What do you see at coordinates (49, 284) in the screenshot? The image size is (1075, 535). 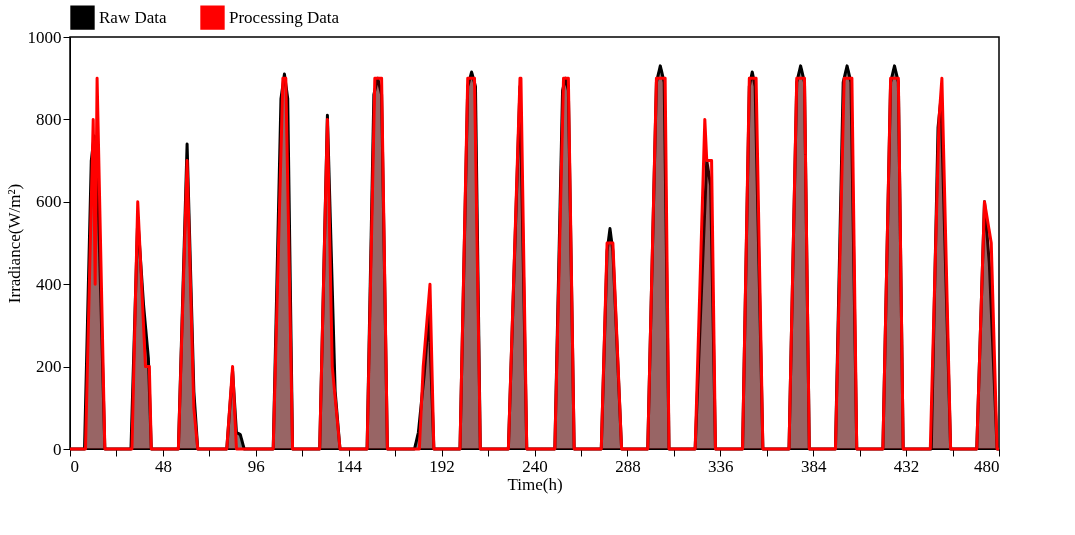 I see `y-tick-label: 400` at bounding box center [49, 284].